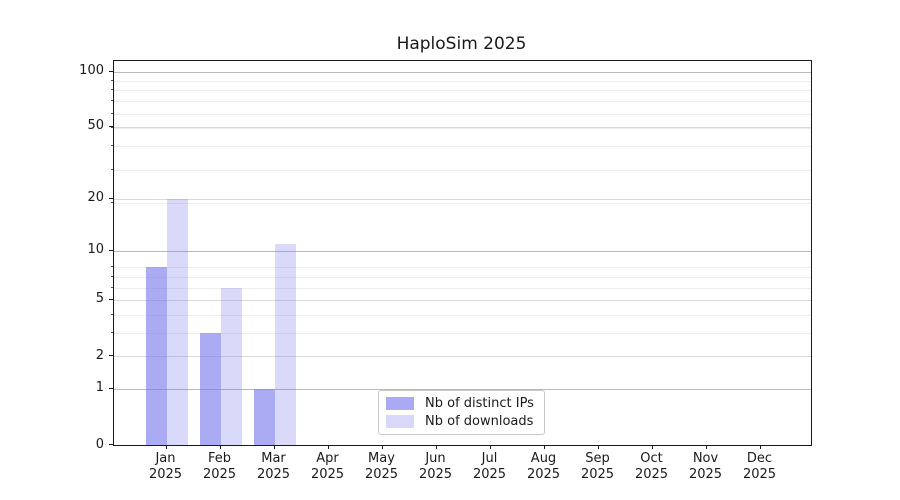 This screenshot has width=900, height=500. I want to click on legend-item-distinct-ips: Nb of distinct IPs, so click(460, 403).